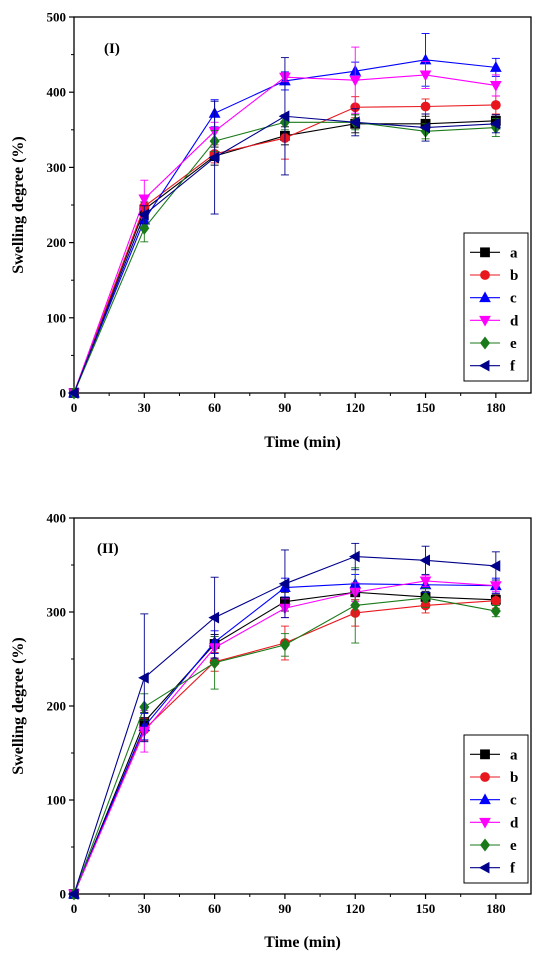 Image resolution: width=550 pixels, height=959 pixels. I want to click on y-tick-label: 500, so click(57, 17).